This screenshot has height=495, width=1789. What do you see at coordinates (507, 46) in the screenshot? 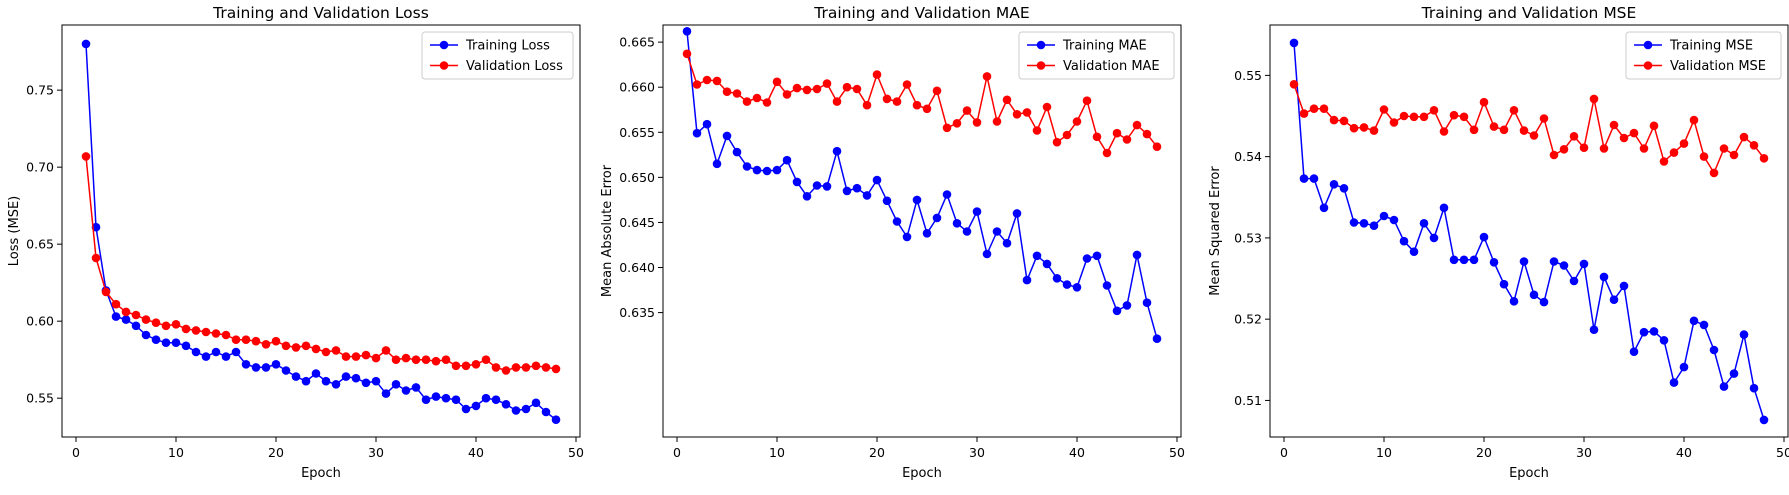
I see `legend-label-train: Training Loss` at bounding box center [507, 46].